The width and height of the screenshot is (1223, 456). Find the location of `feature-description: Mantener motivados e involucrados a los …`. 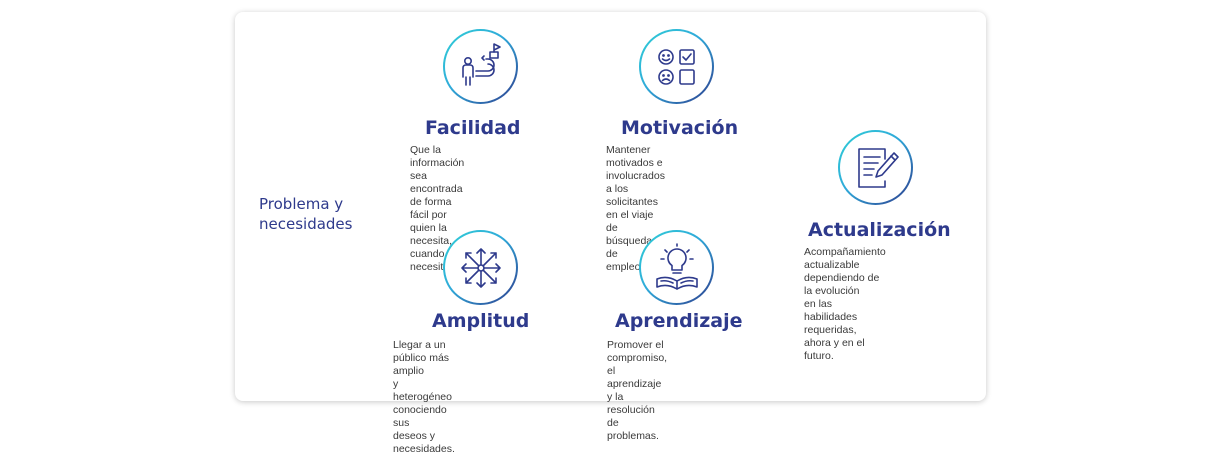

feature-description: Mantener motivados e involucrados a los … is located at coordinates (635, 208).